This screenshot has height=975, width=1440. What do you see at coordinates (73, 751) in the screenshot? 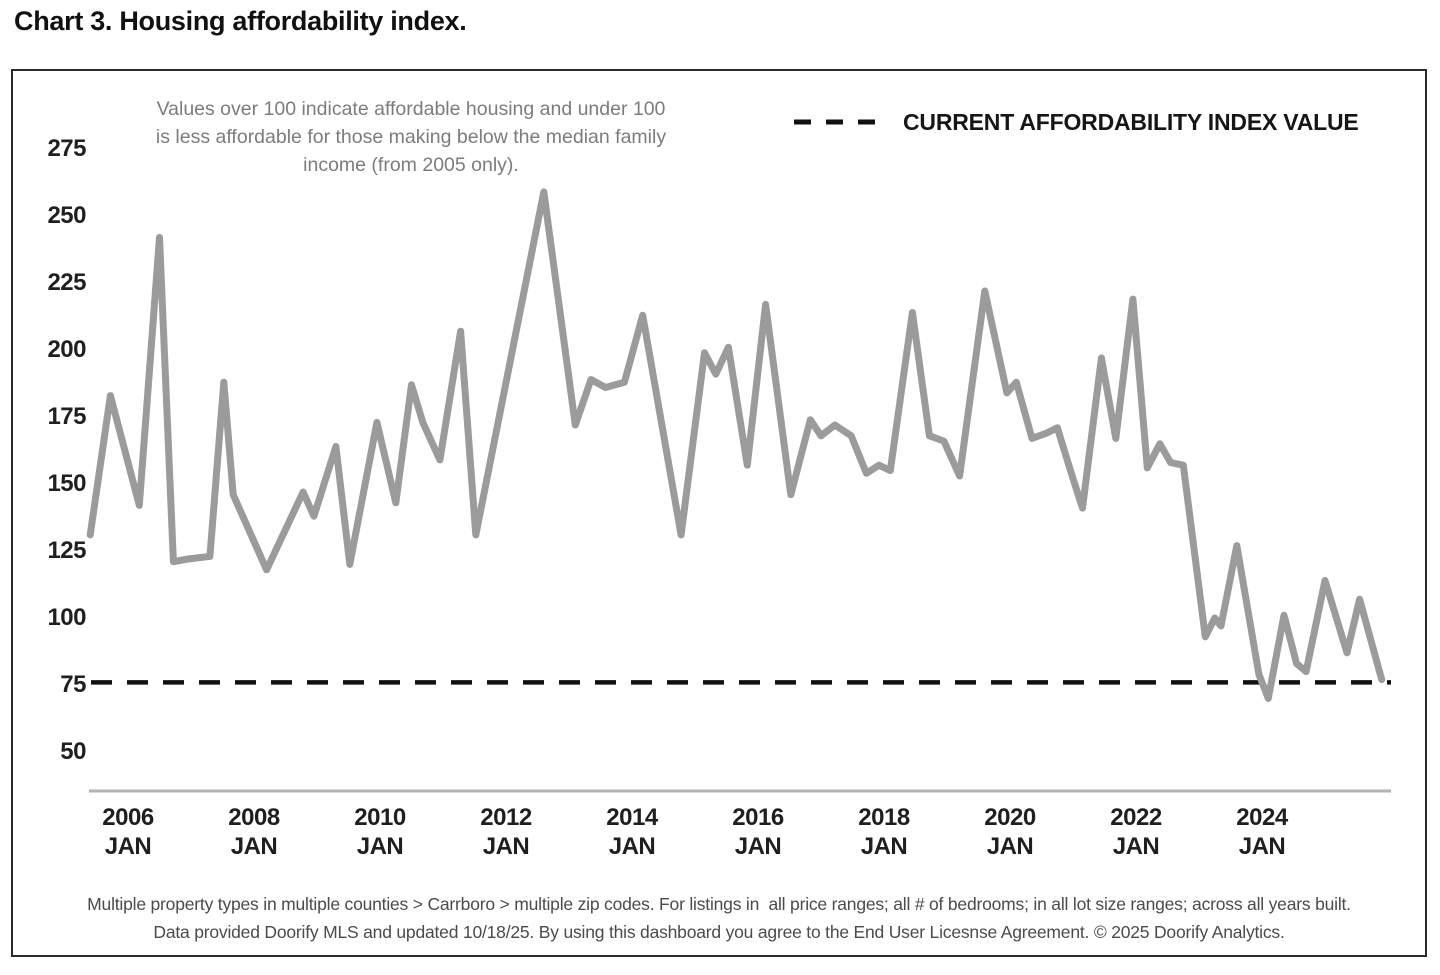
I see `y-tick-label: 50` at bounding box center [73, 751].